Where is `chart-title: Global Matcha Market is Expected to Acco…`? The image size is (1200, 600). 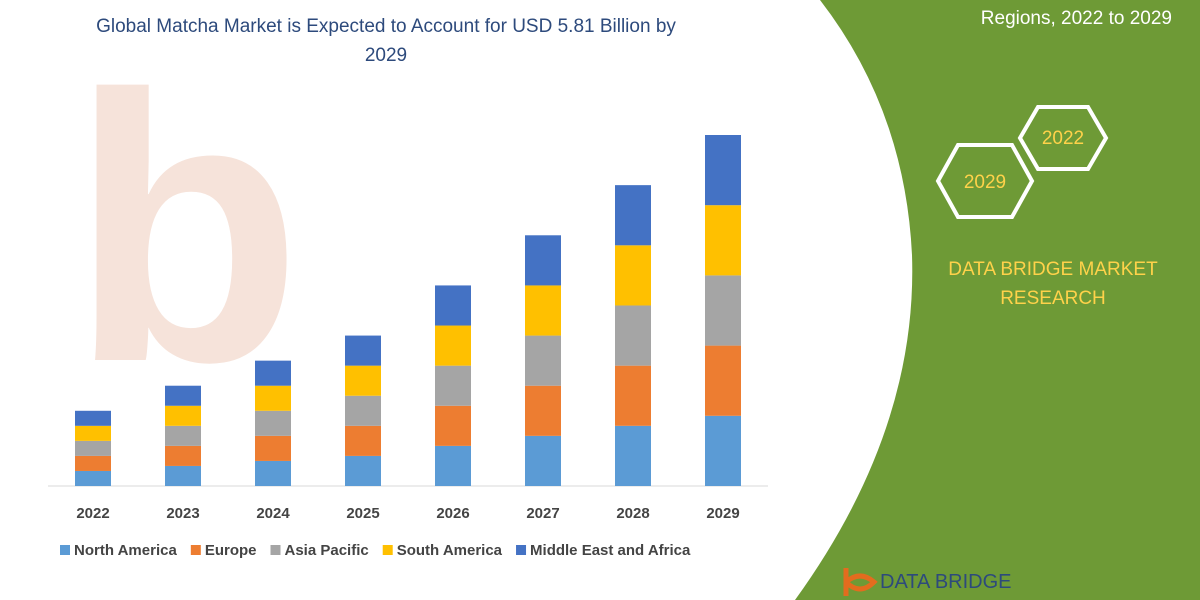 chart-title: Global Matcha Market is Expected to Acco… is located at coordinates (386, 41).